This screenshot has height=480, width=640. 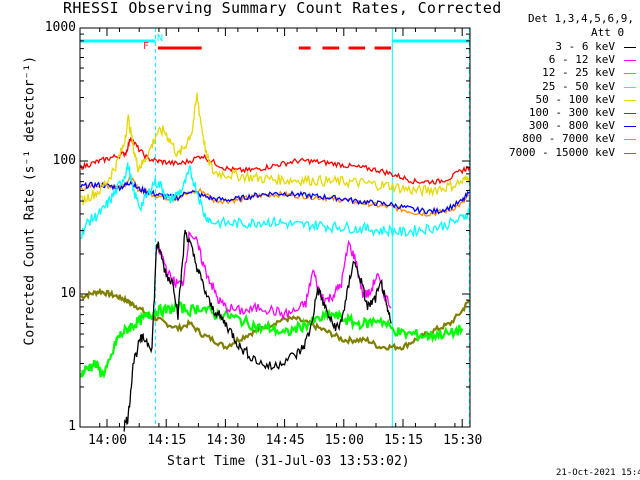 I want to click on x-tick-label: 15:30, so click(x=463, y=440).